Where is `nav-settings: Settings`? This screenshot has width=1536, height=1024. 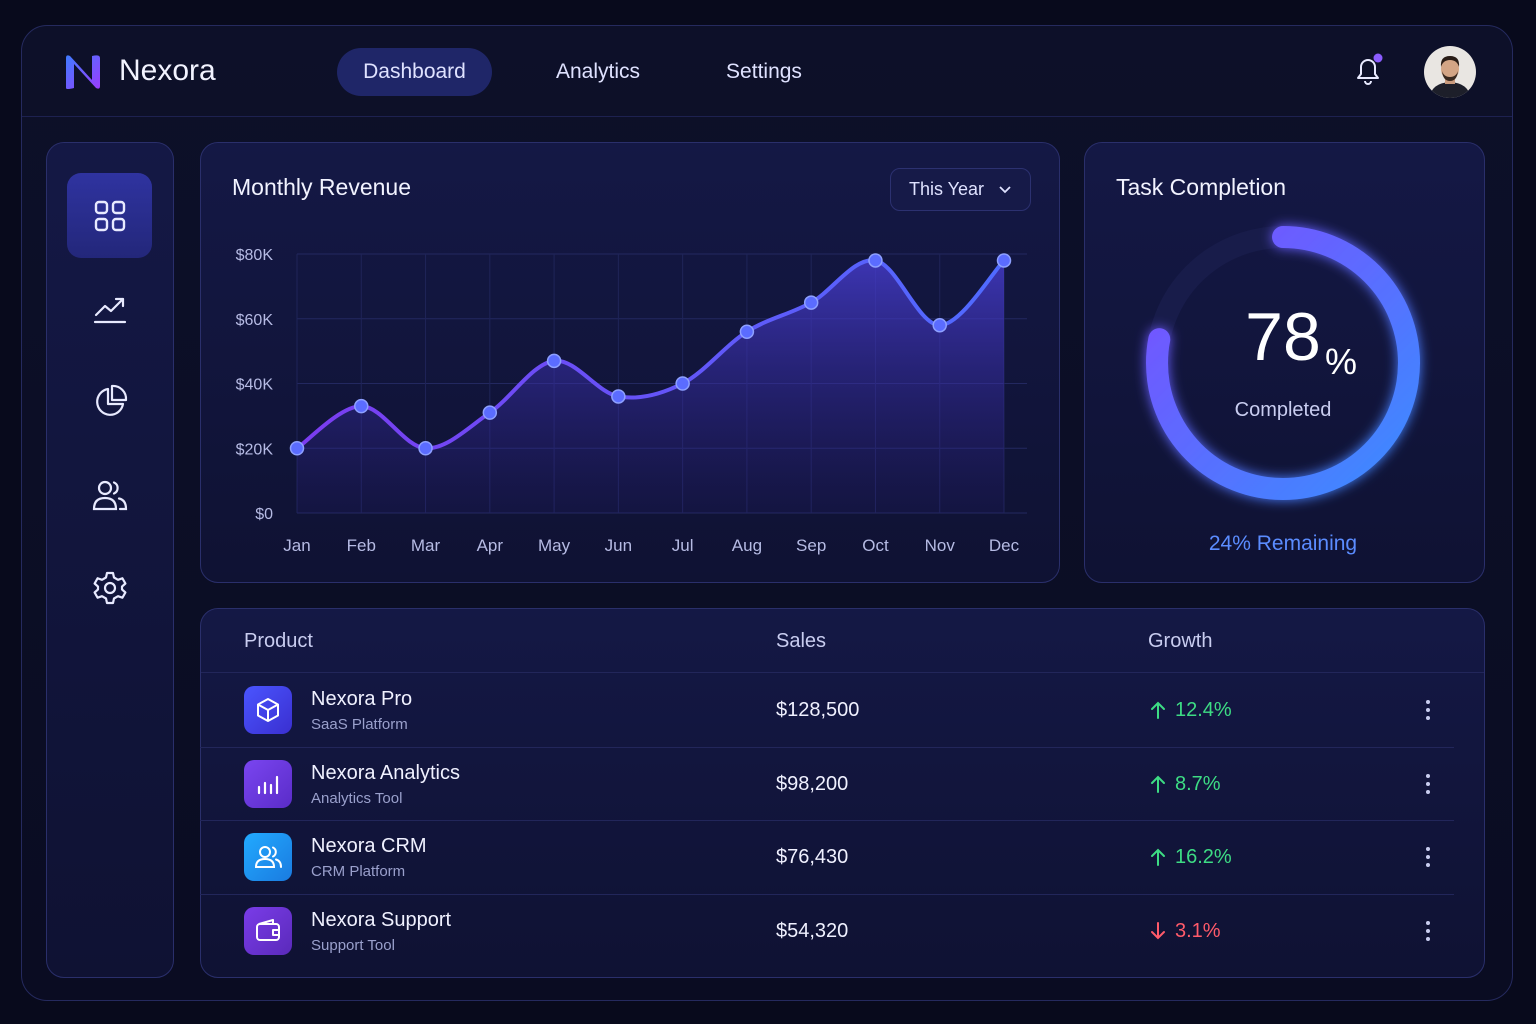
nav-settings: Settings is located at coordinates (764, 71).